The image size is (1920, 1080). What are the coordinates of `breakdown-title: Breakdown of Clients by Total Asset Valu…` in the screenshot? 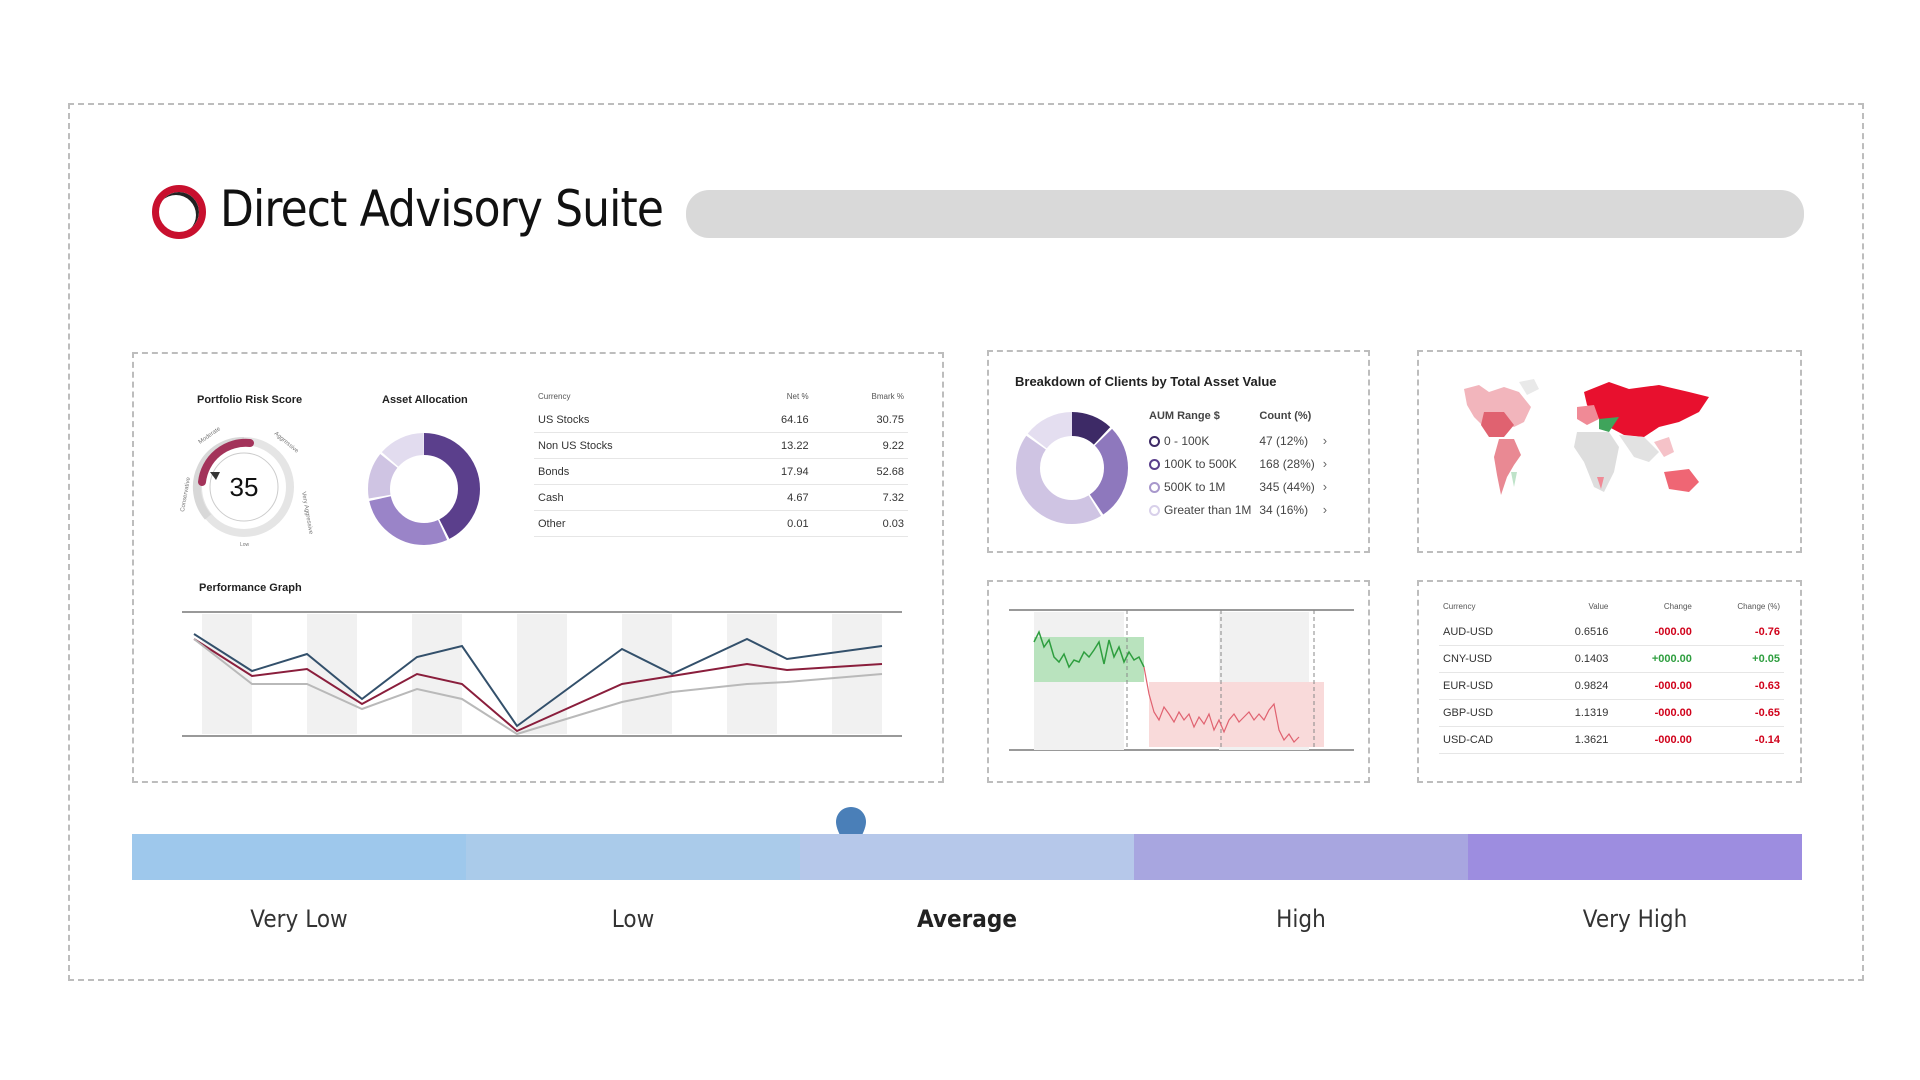 It's located at (1146, 381).